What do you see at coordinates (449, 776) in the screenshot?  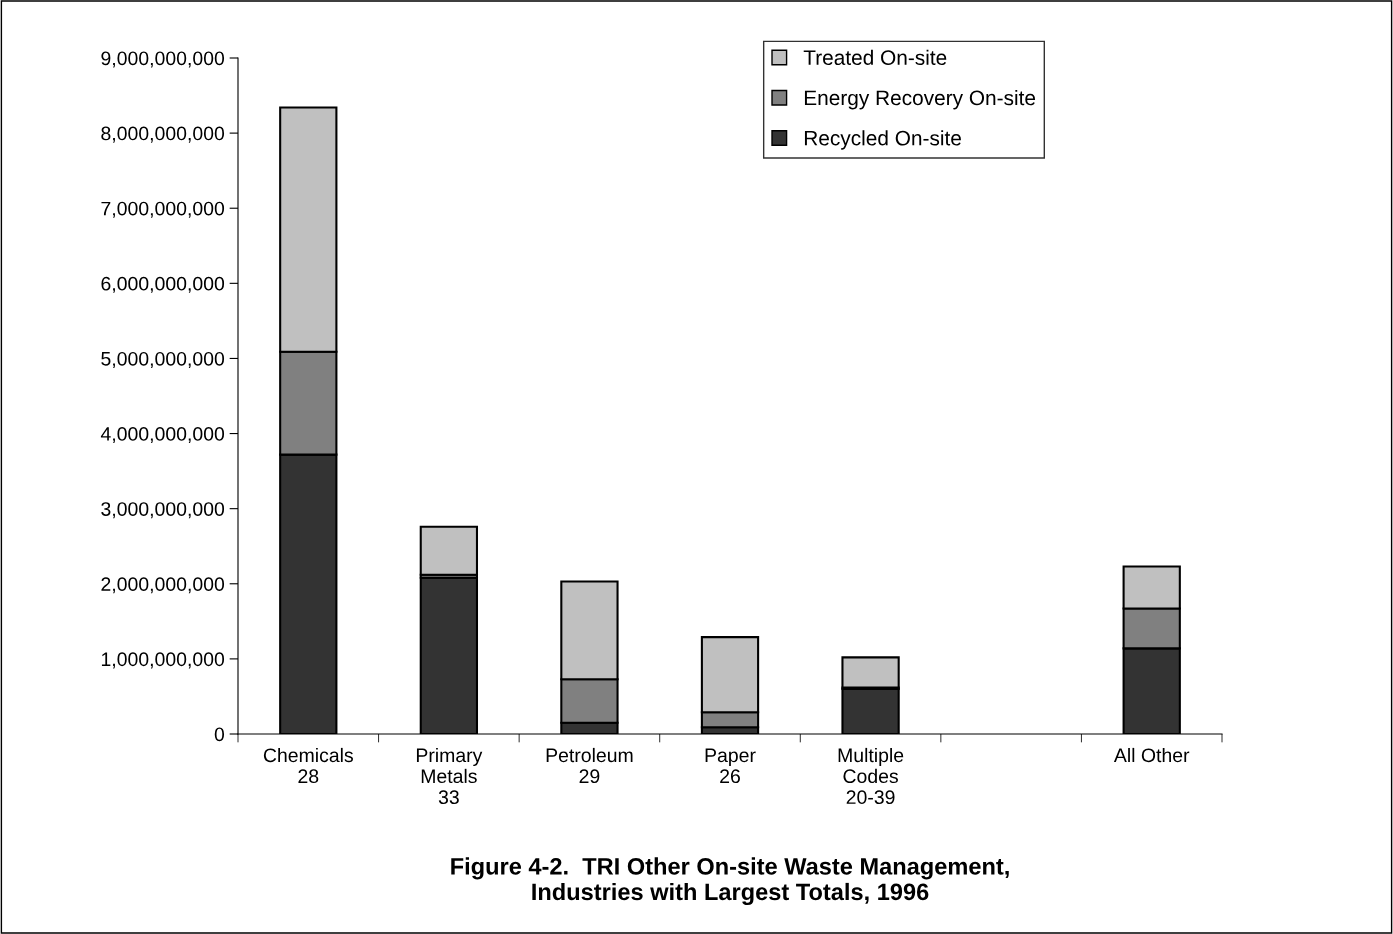 I see `x-tick-label: Primary Metals 33` at bounding box center [449, 776].